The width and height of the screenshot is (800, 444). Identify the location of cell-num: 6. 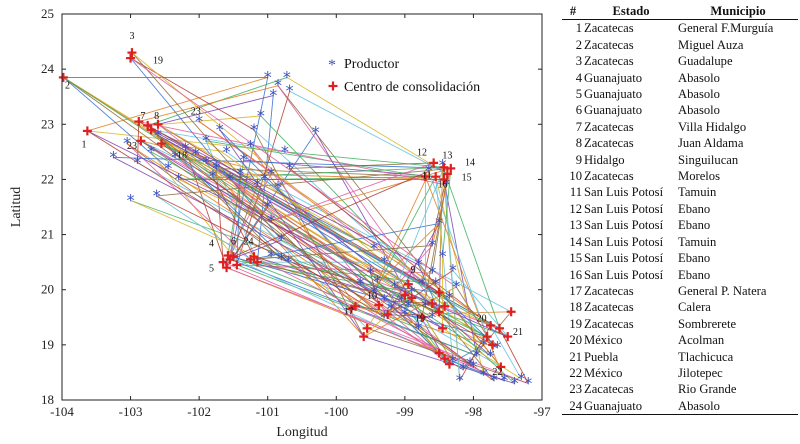
(578, 110).